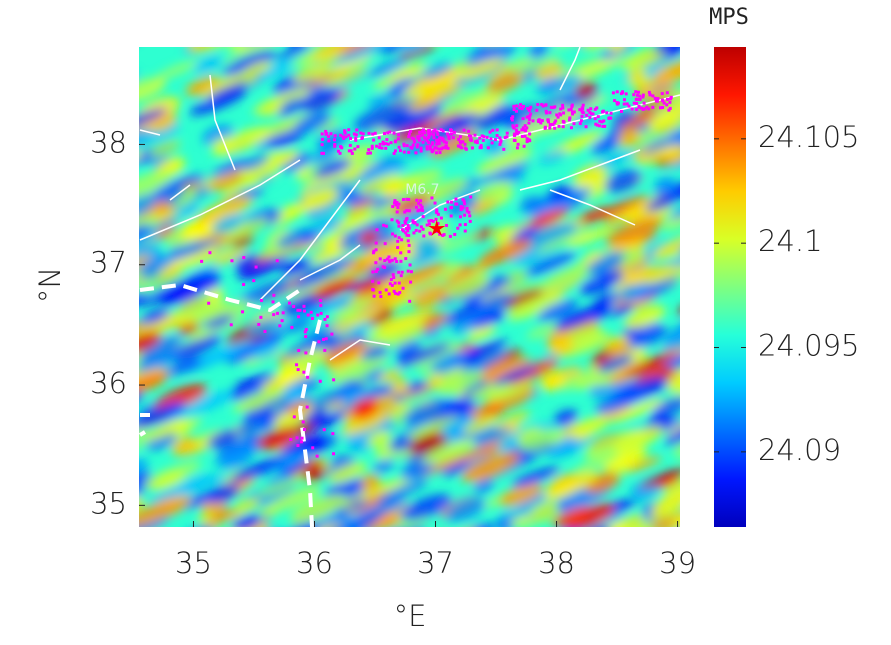  What do you see at coordinates (790, 241) in the screenshot?
I see `colorbar-tick-label: 24.1` at bounding box center [790, 241].